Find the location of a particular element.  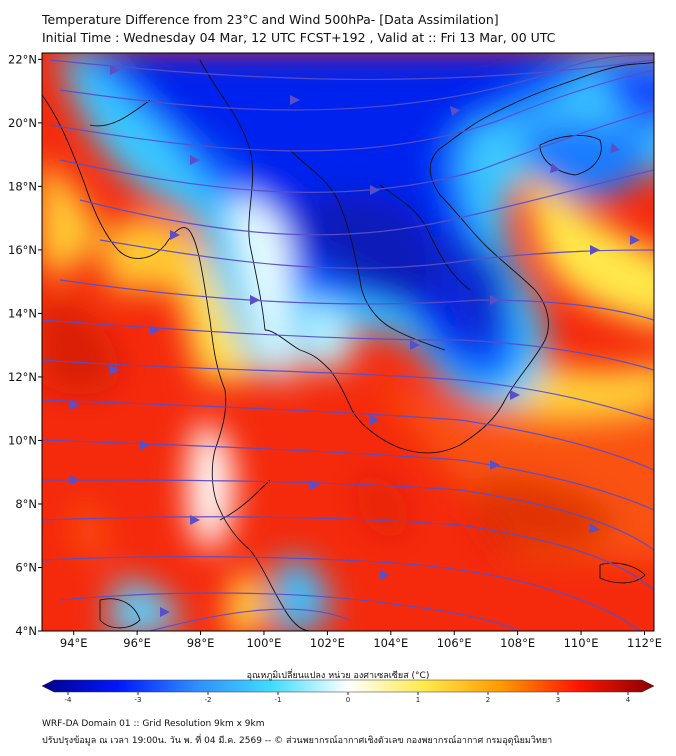

lon-tick-label: 112°E is located at coordinates (644, 643).